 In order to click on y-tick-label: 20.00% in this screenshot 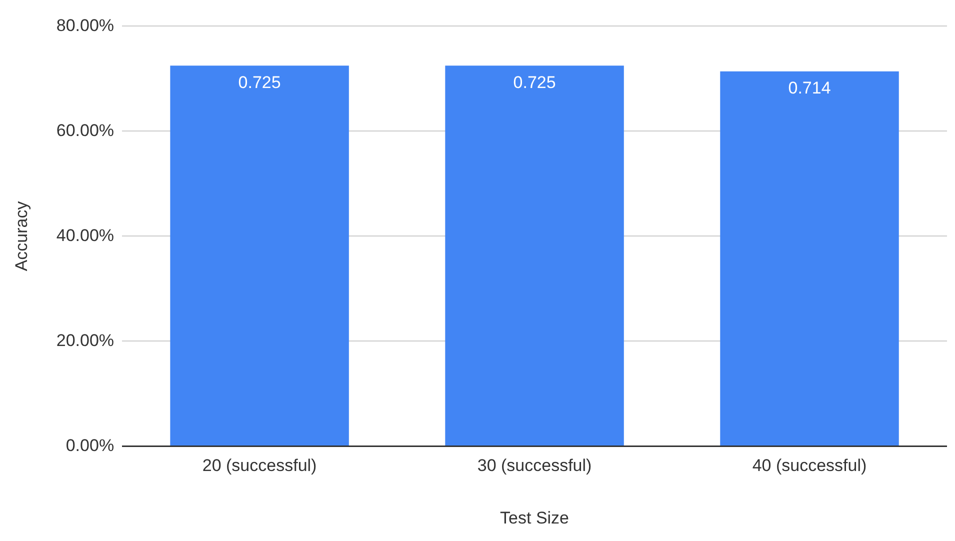, I will do `click(85, 340)`.